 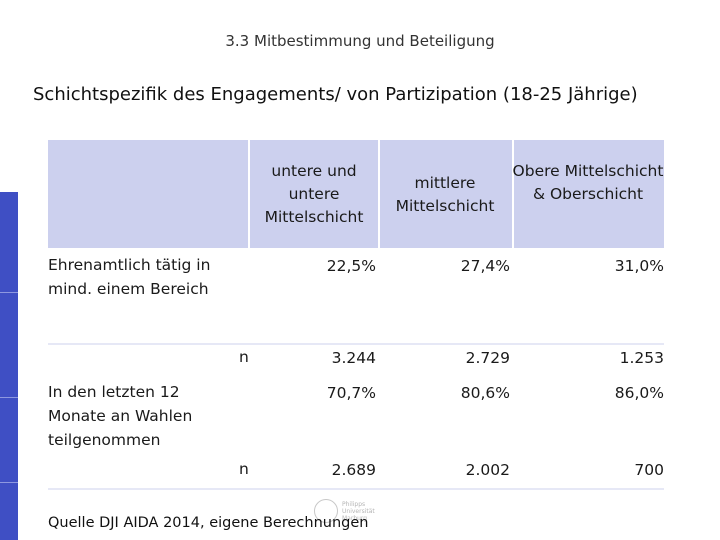 What do you see at coordinates (485, 393) in the screenshot?
I see `cell-voting-middle: 80,6%` at bounding box center [485, 393].